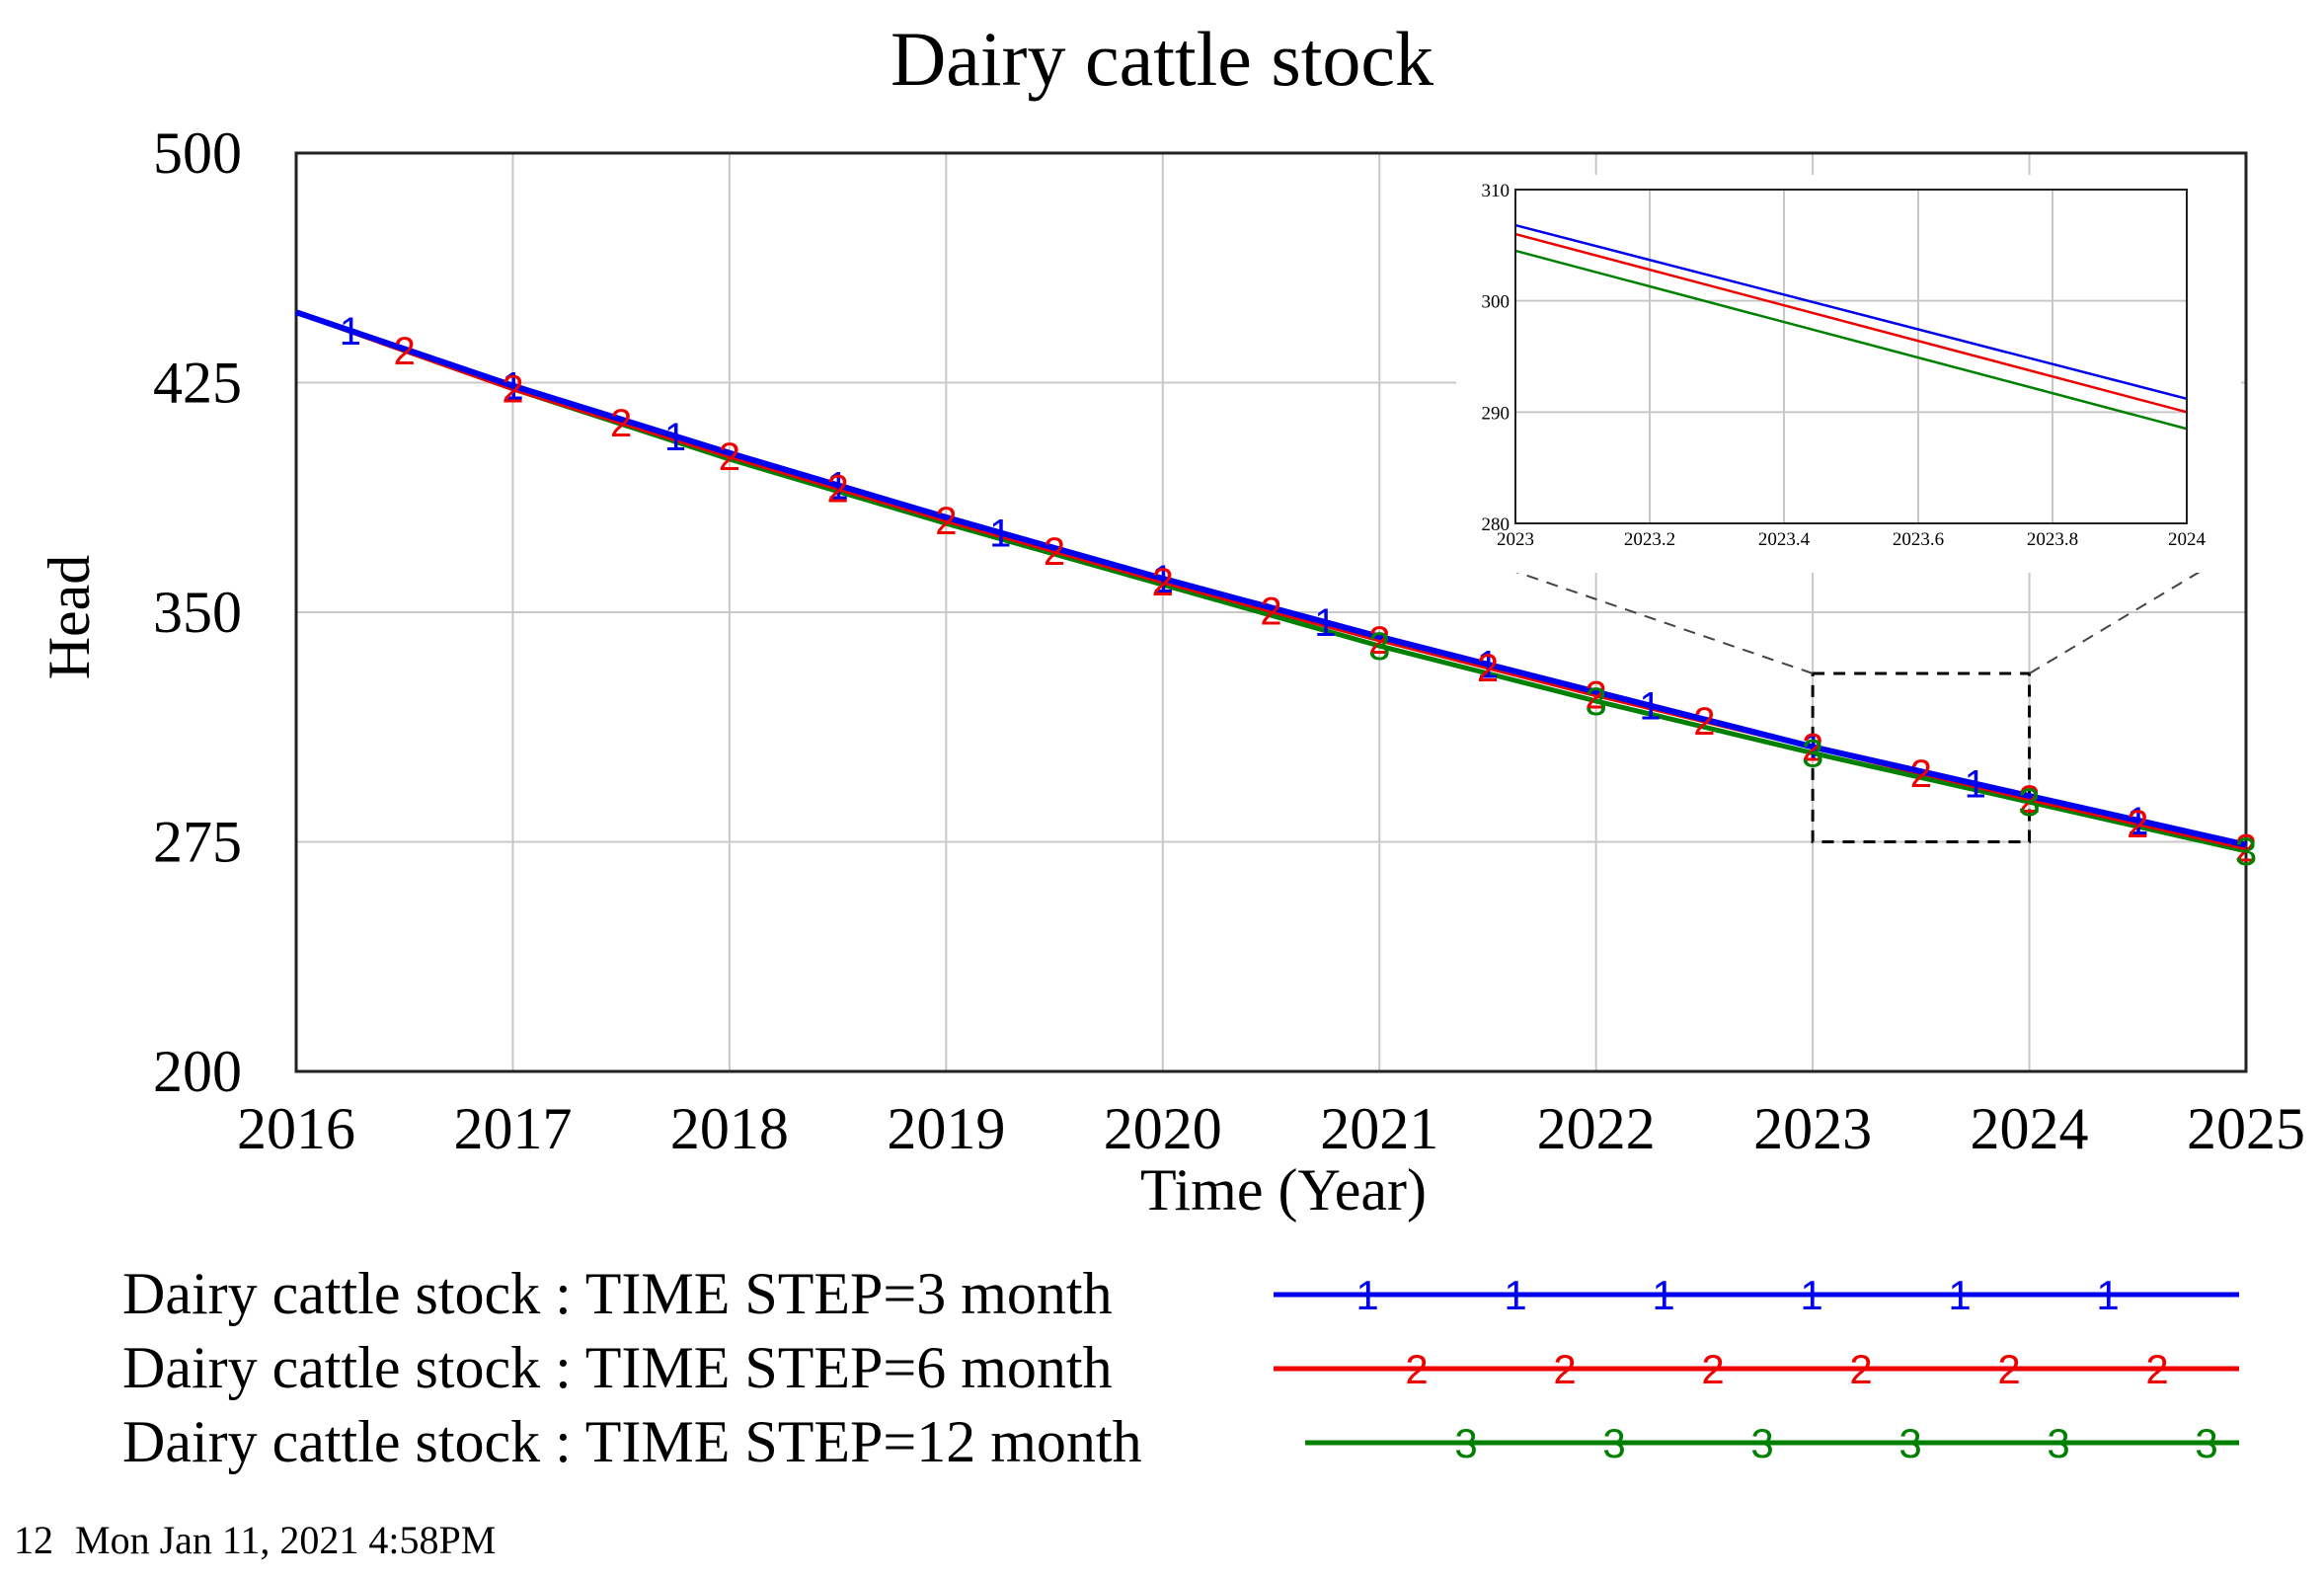 This screenshot has width=2324, height=1578. I want to click on inset-x-tick-label: 2024, so click(2187, 539).